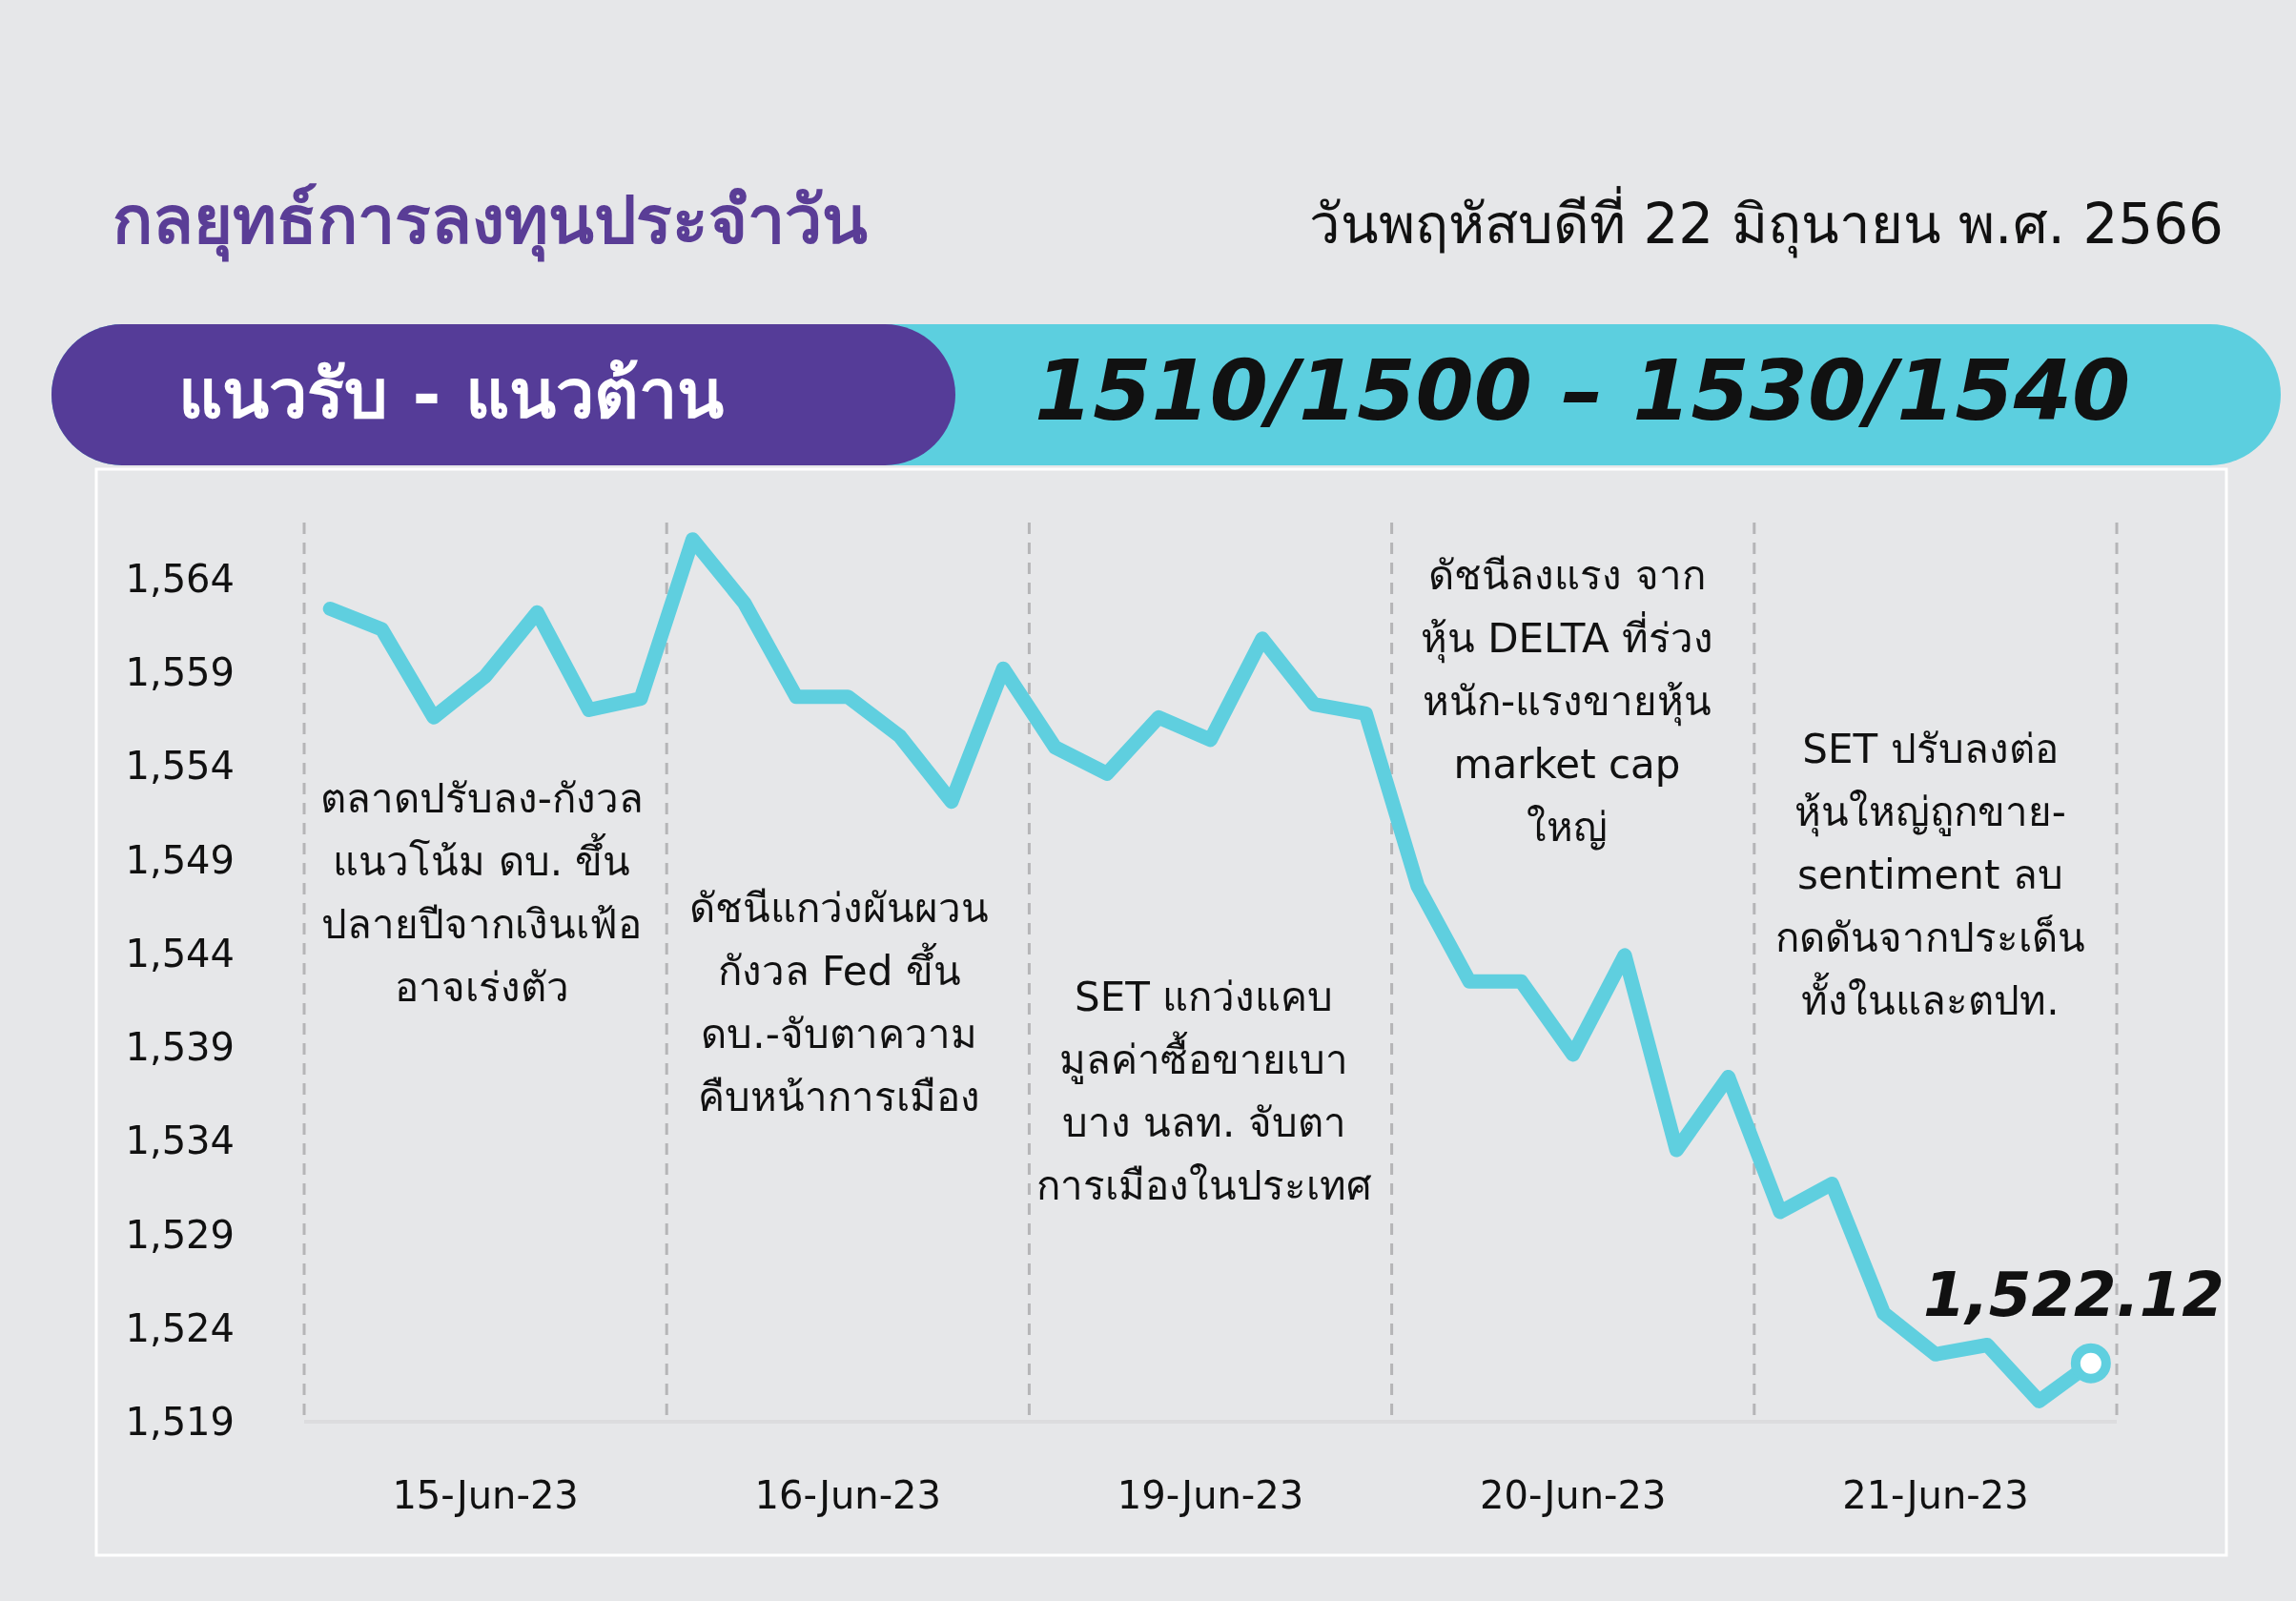  I want to click on y-tick-label: 1,544, so click(180, 953).